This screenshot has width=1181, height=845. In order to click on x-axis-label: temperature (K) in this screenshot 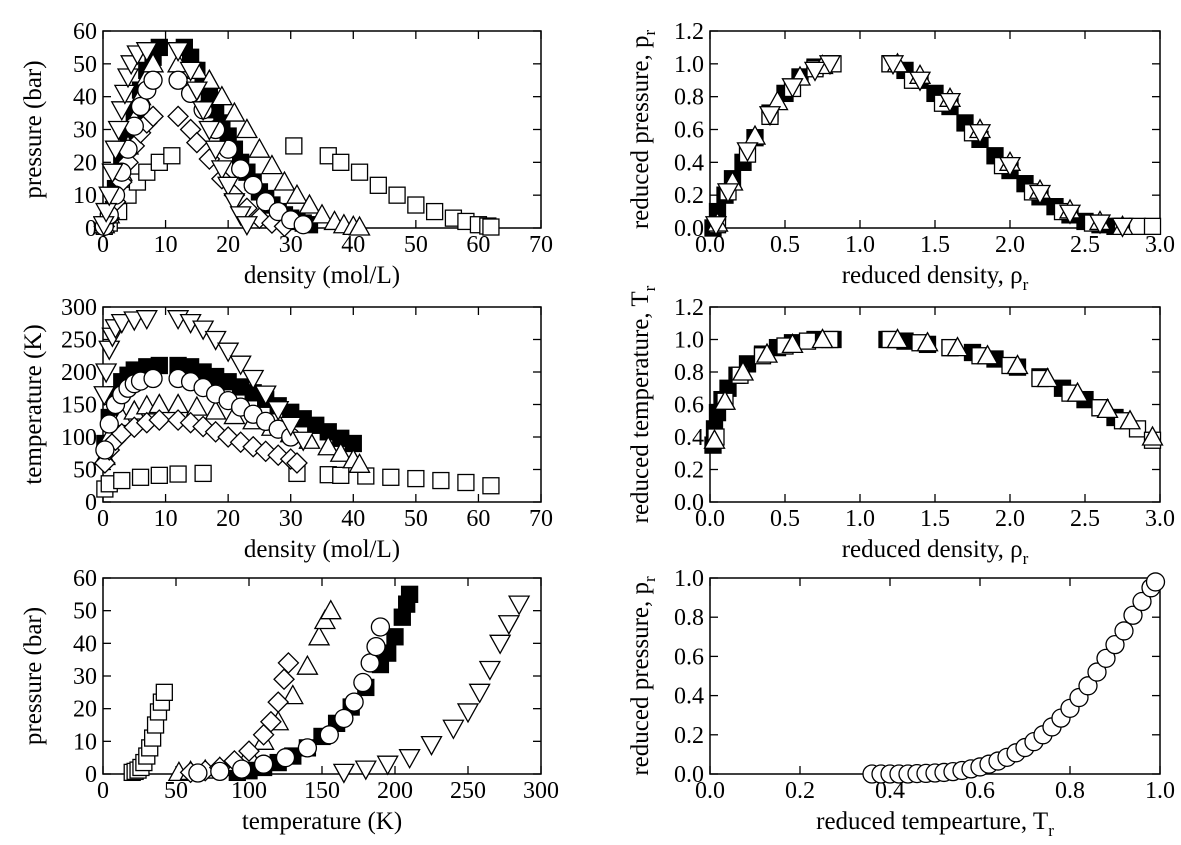, I will do `click(322, 821)`.